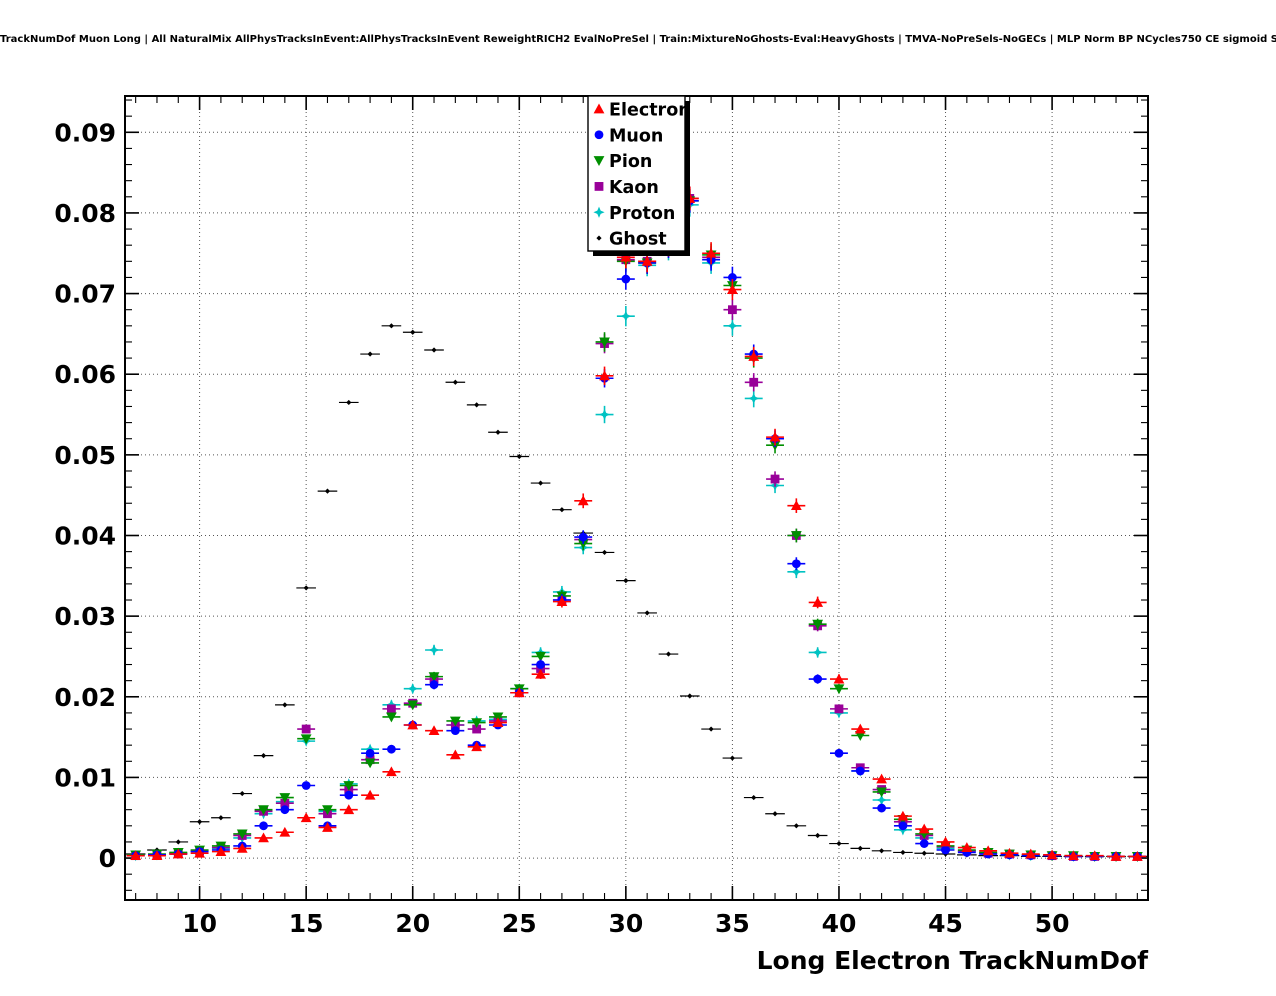 The width and height of the screenshot is (1276, 996). Describe the element at coordinates (306, 923) in the screenshot. I see `x-tick-label: 15` at that location.